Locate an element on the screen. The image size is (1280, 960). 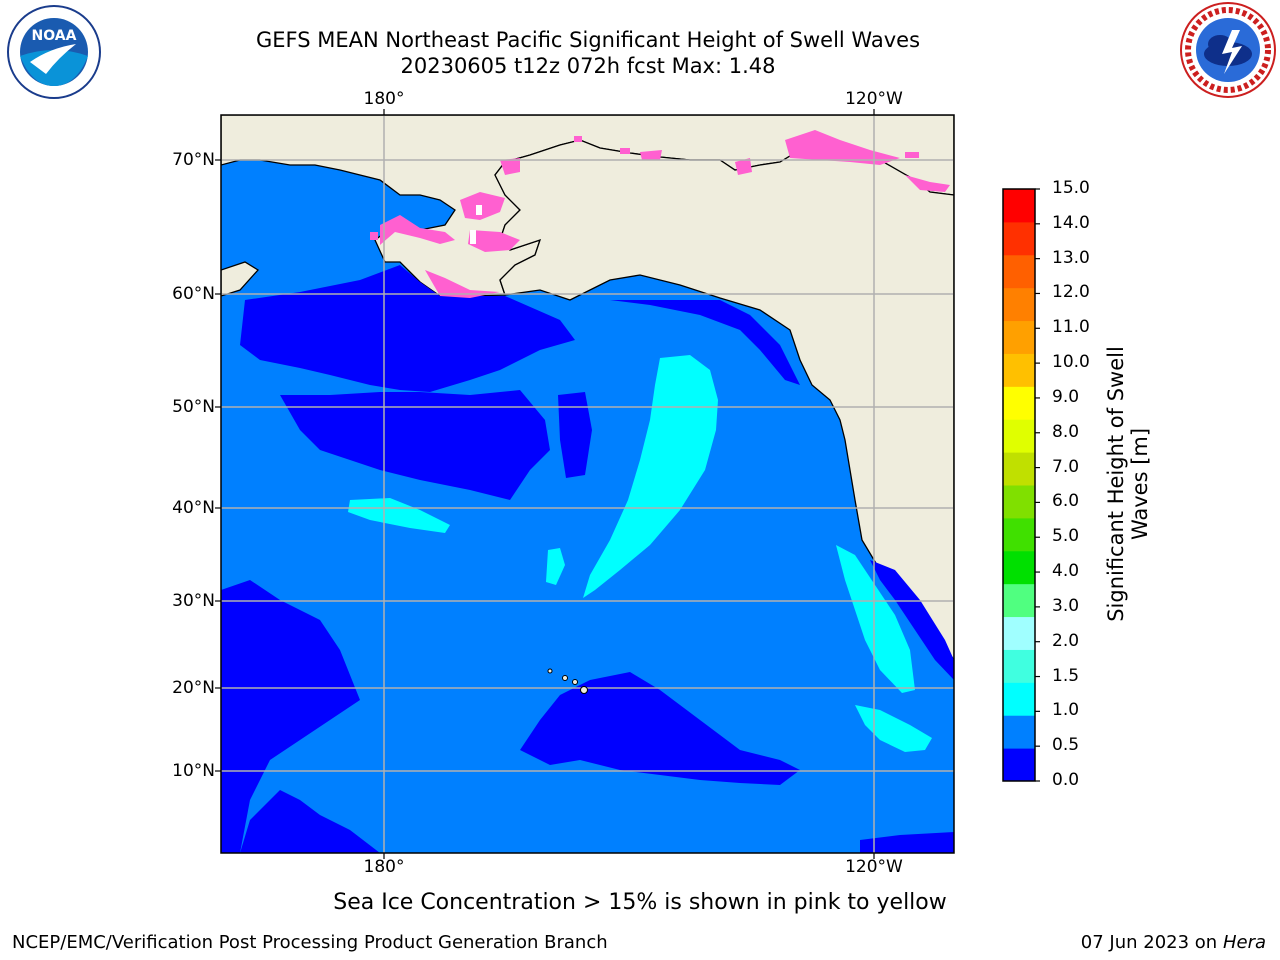
colorbar is located at coordinates (1021, 485).